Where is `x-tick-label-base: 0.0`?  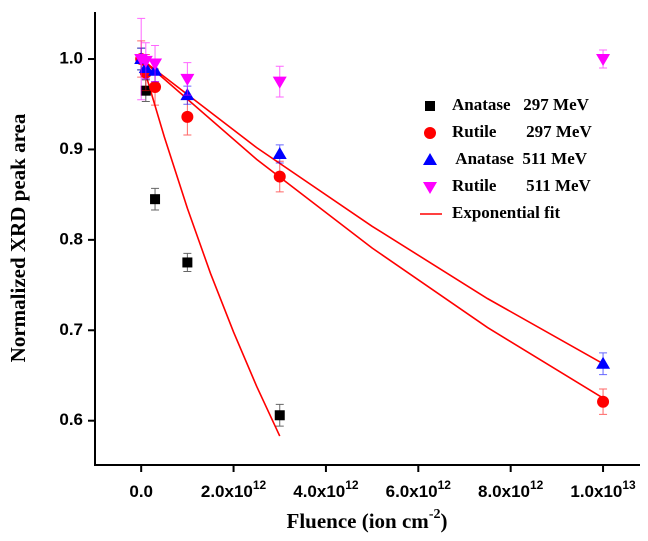 x-tick-label-base: 0.0 is located at coordinates (141, 491).